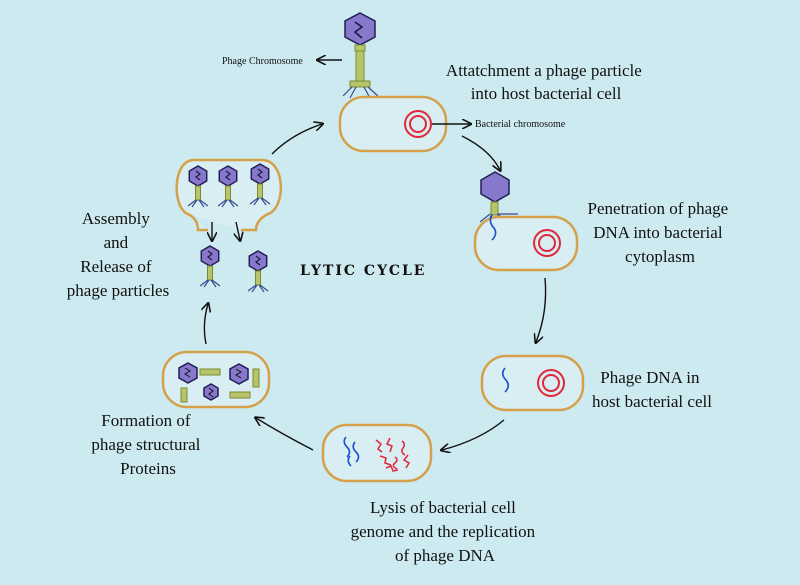 This screenshot has width=800, height=585. I want to click on release-arrow, so click(238, 230).